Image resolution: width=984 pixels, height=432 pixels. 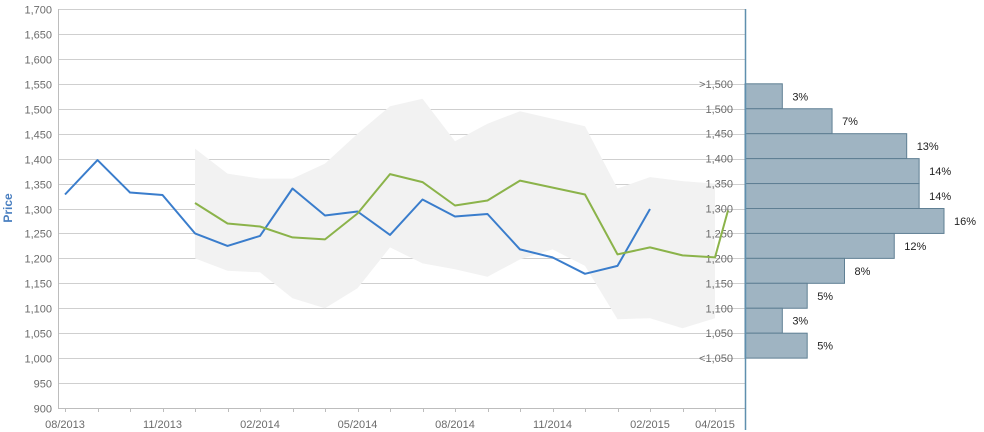 What do you see at coordinates (38, 186) in the screenshot?
I see `y-tick-label: 1,350` at bounding box center [38, 186].